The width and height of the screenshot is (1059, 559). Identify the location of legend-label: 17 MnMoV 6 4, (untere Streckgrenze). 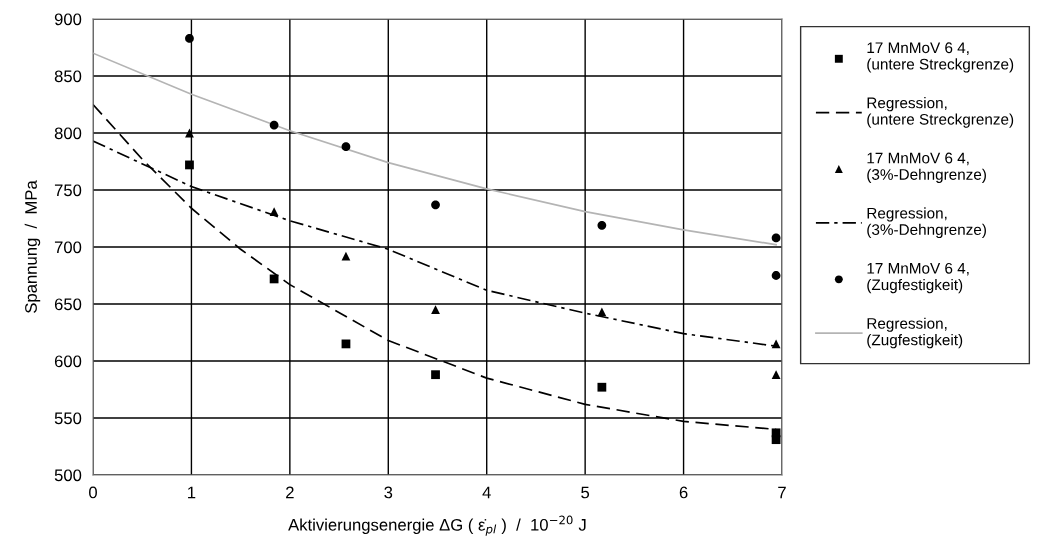
(940, 57).